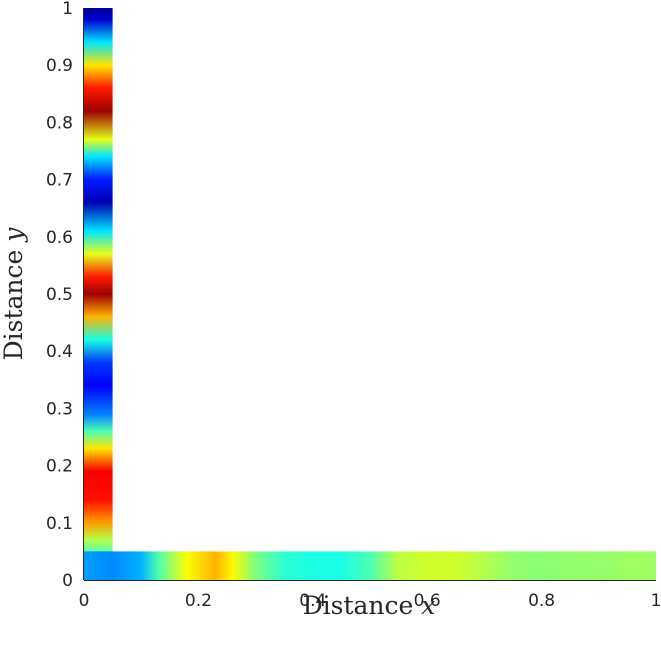 This screenshot has height=645, width=661. I want to click on x-axis-label-var: x, so click(428, 605).